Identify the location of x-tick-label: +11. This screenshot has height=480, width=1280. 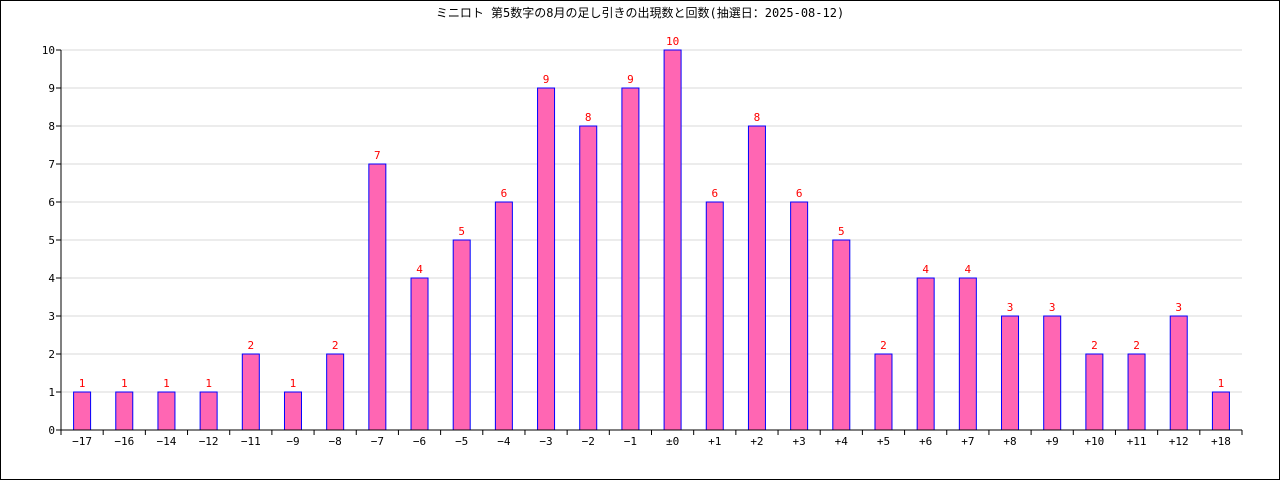
(1137, 441).